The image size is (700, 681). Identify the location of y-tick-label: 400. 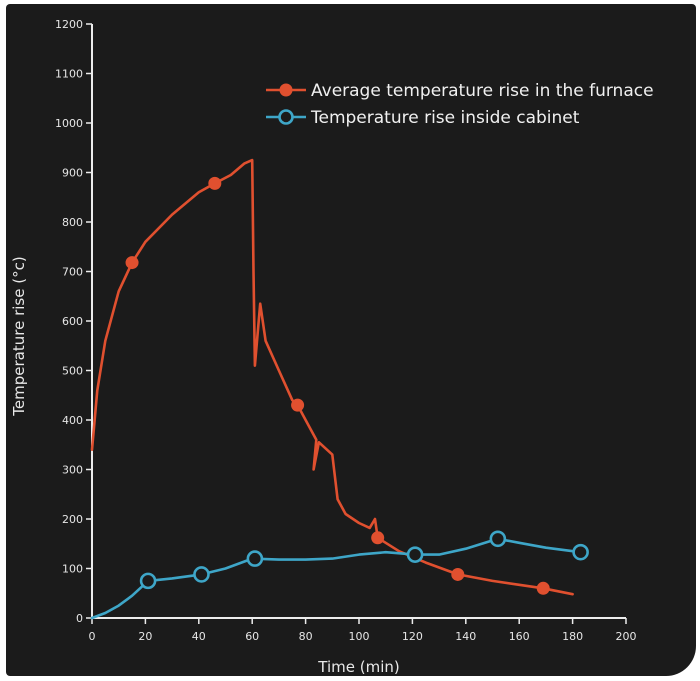
(72, 420).